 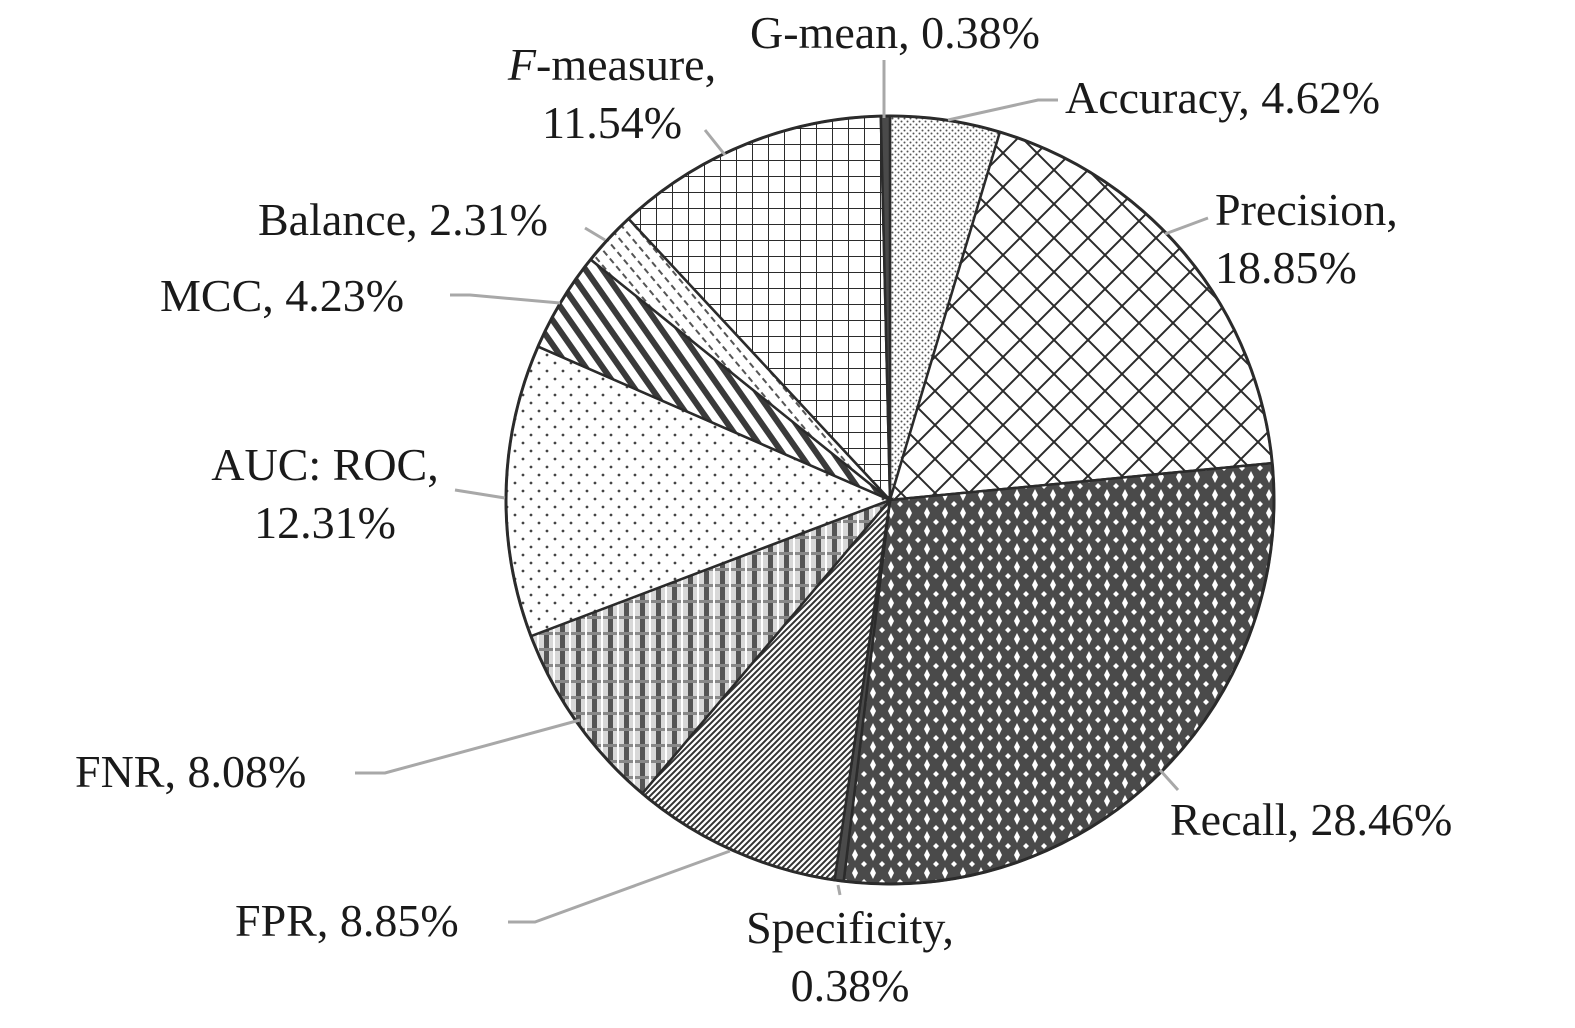 What do you see at coordinates (1169, 780) in the screenshot?
I see `leader-recall` at bounding box center [1169, 780].